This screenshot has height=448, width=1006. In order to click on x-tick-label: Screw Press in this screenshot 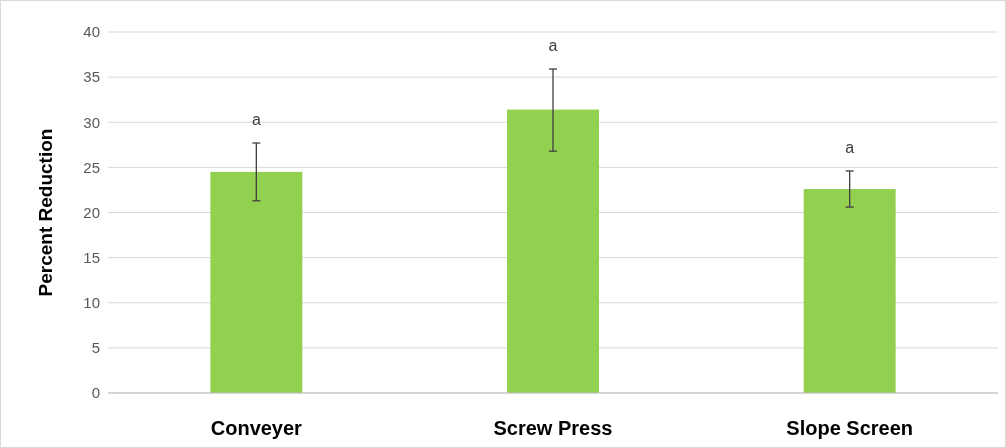, I will do `click(553, 428)`.